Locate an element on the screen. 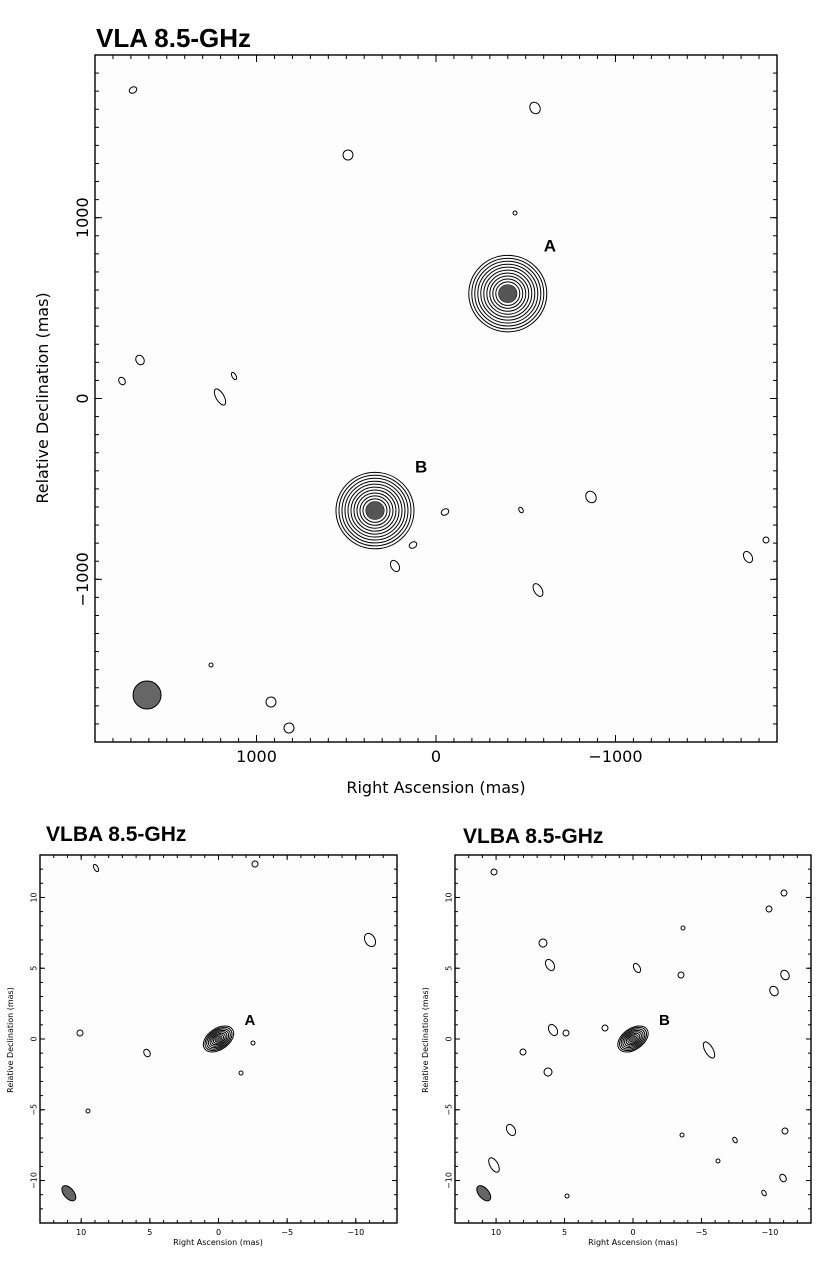 Image resolution: width=830 pixels, height=1268 pixels. y-tick-label: −1000 is located at coordinates (82, 579).